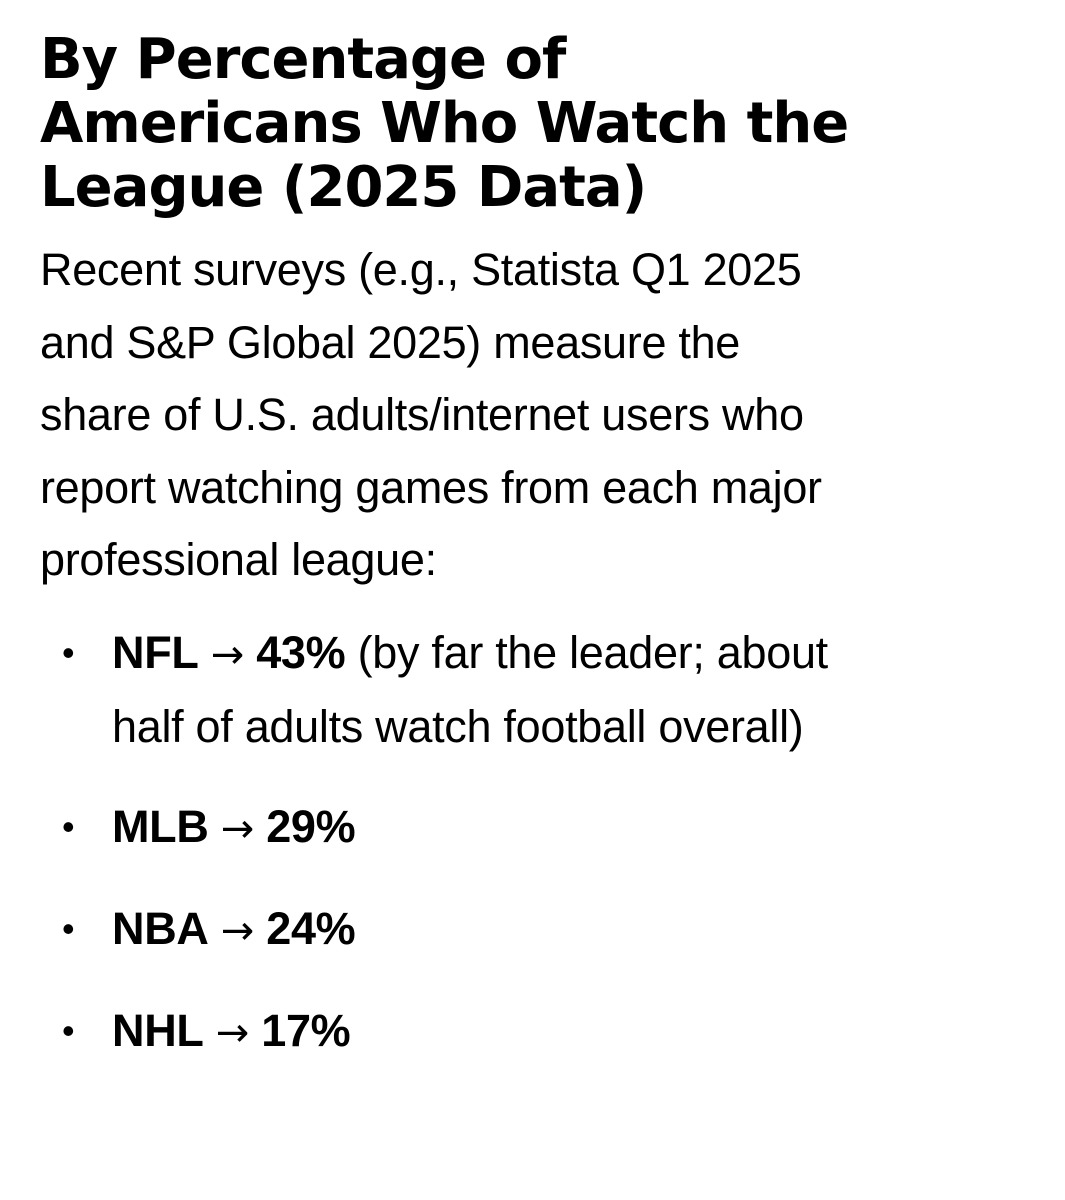 This screenshot has width=1065, height=1200. What do you see at coordinates (303, 59) in the screenshot?
I see `title-line: By Percentage of` at bounding box center [303, 59].